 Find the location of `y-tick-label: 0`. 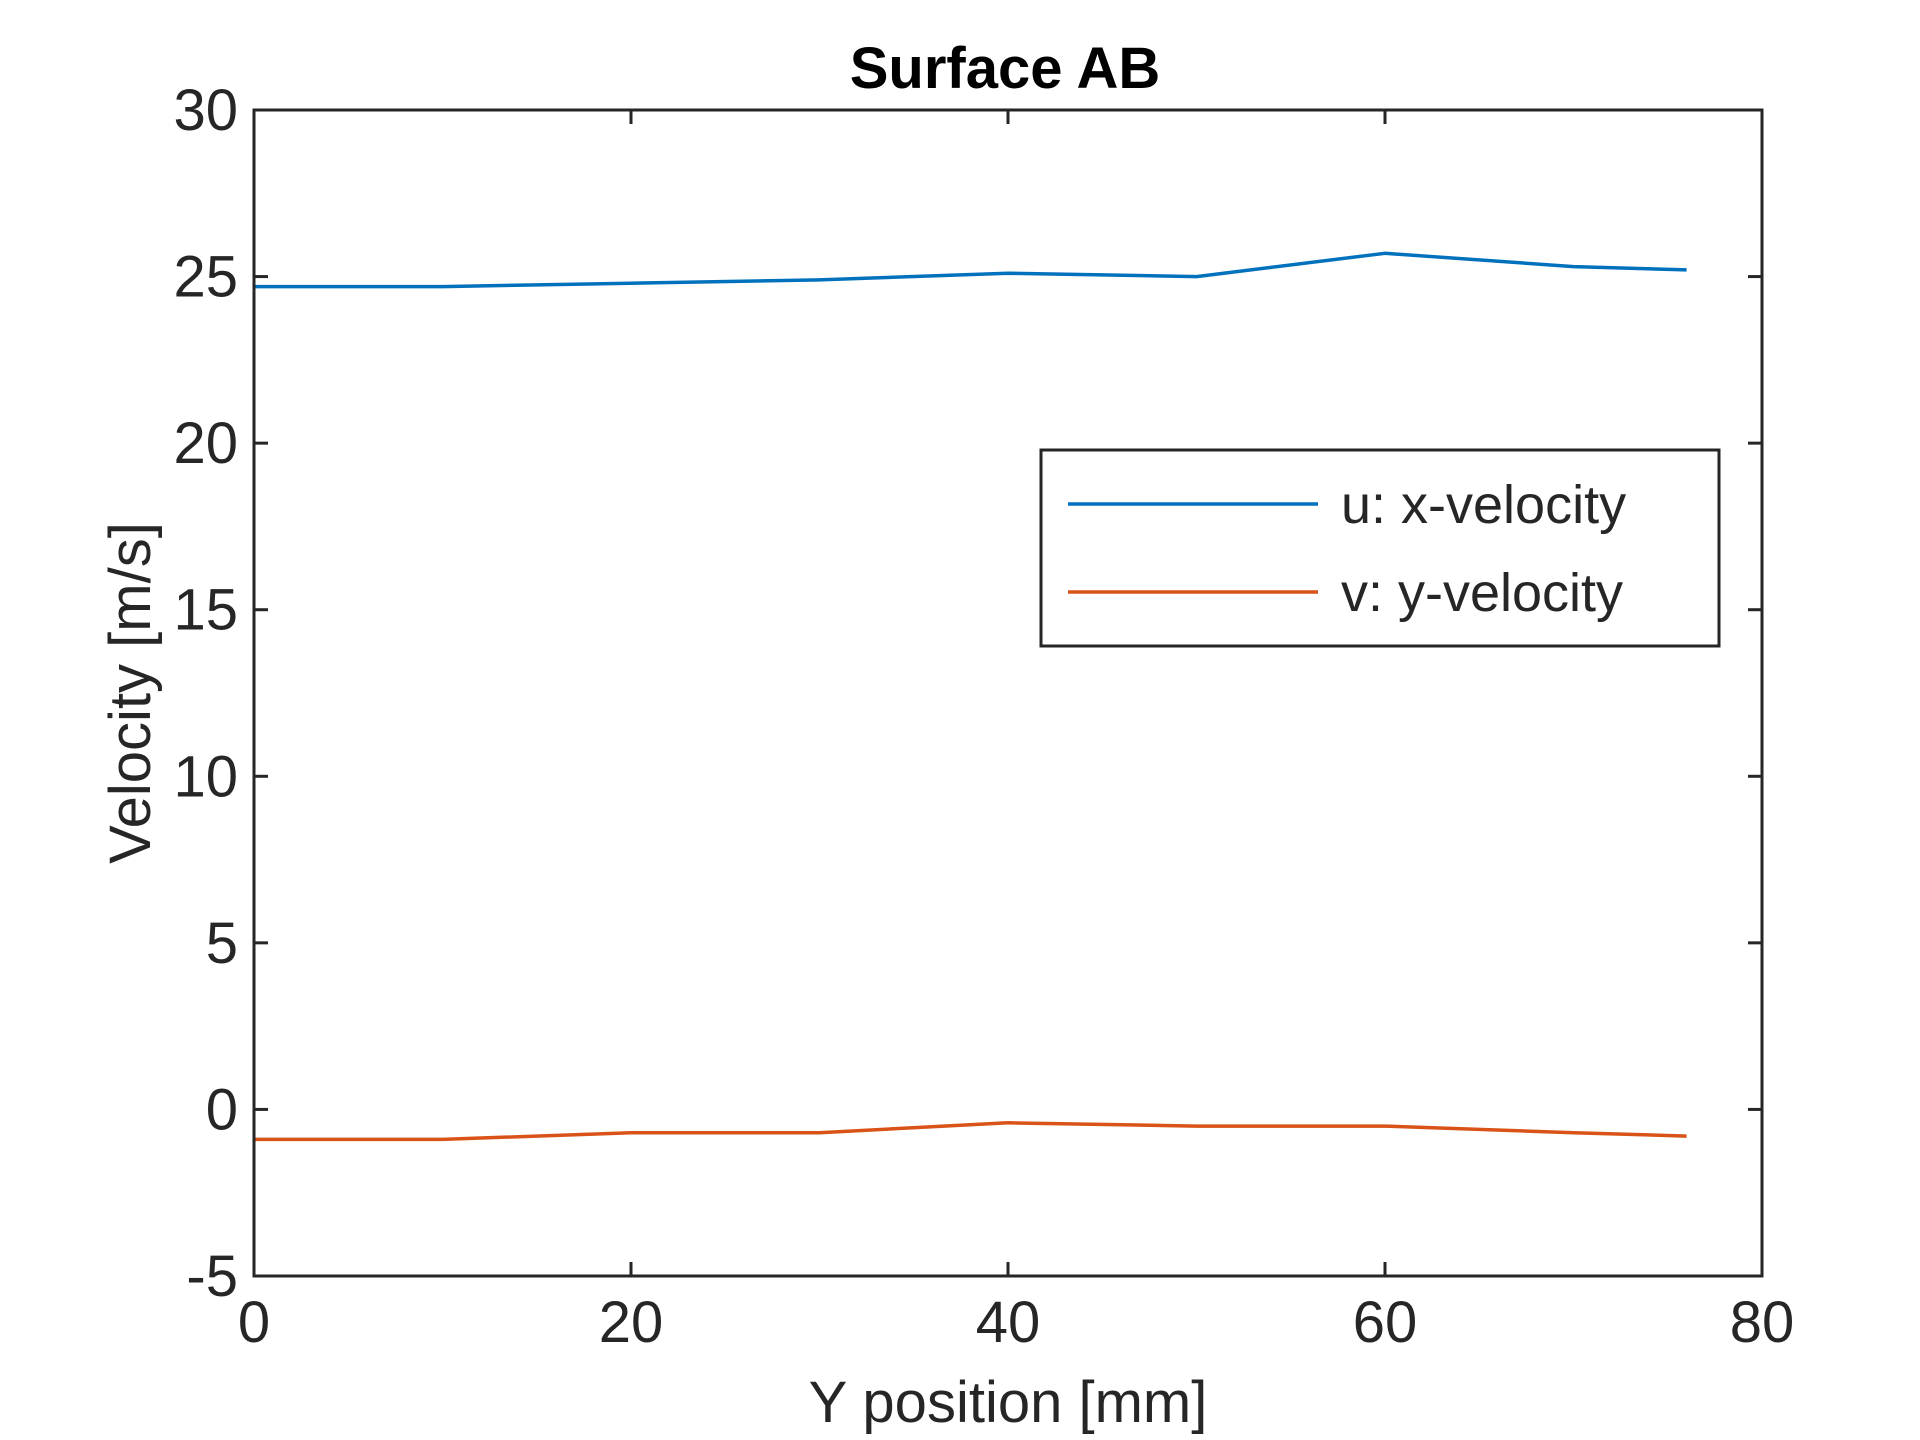

y-tick-label: 0 is located at coordinates (222, 1109).